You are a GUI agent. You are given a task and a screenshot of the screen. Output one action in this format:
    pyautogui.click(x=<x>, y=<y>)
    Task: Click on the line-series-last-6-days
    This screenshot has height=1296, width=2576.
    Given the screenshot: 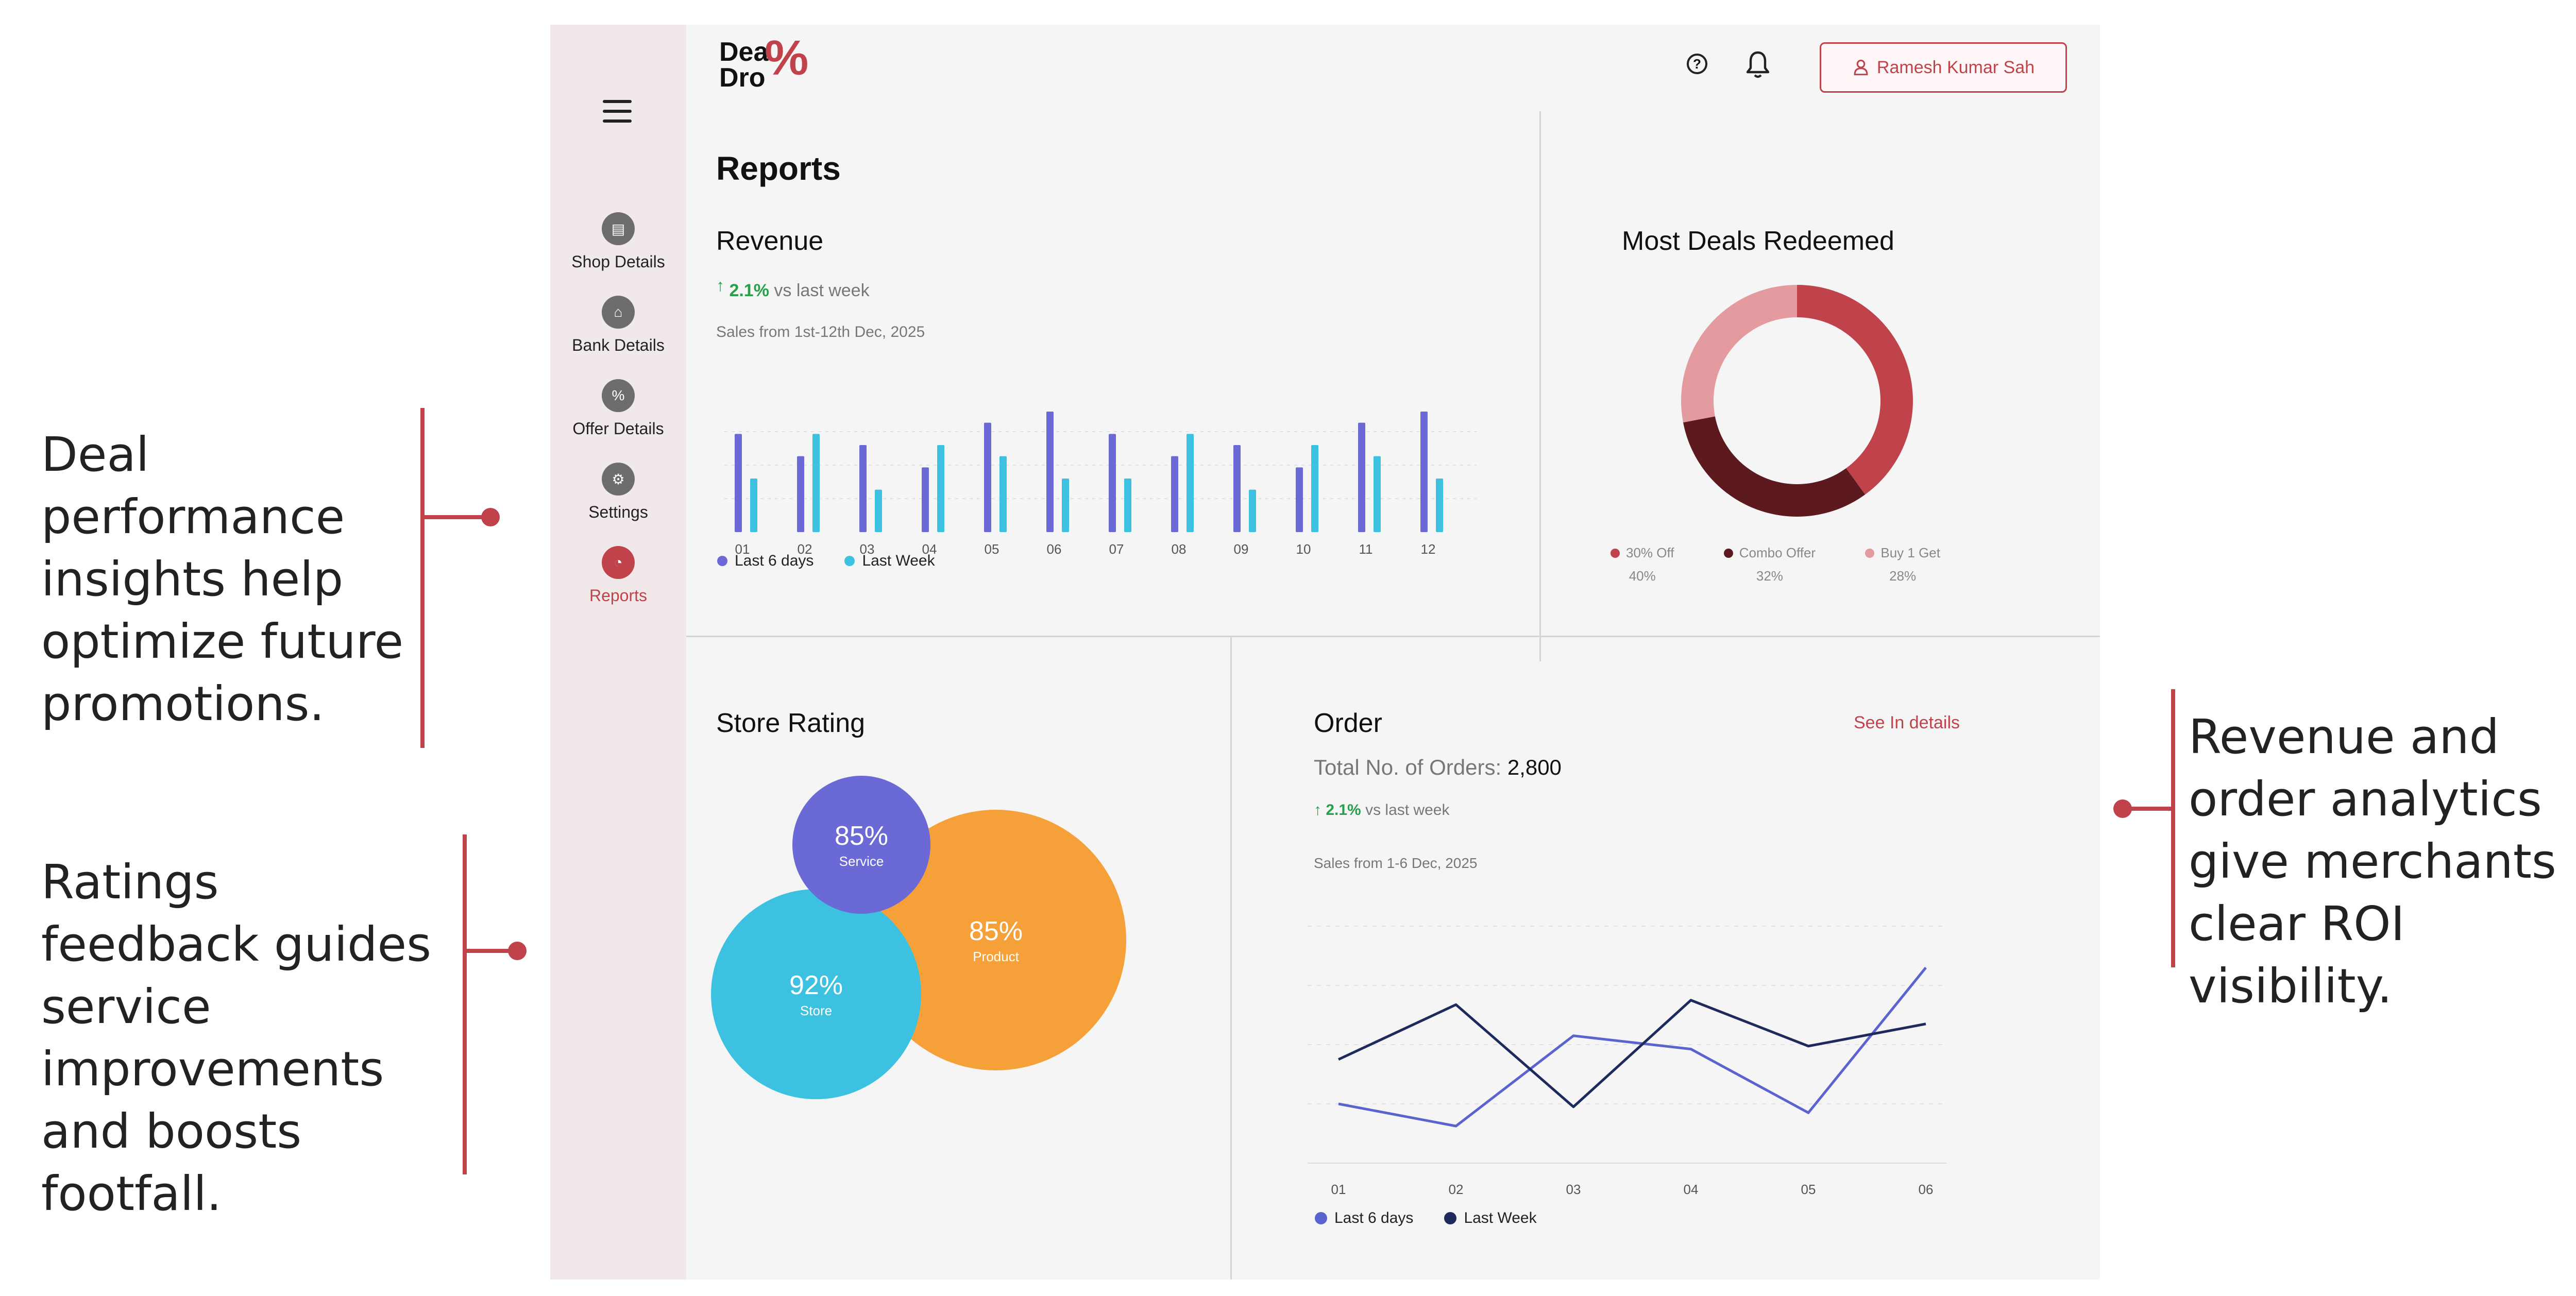 What is the action you would take?
    pyautogui.click(x=1632, y=1047)
    